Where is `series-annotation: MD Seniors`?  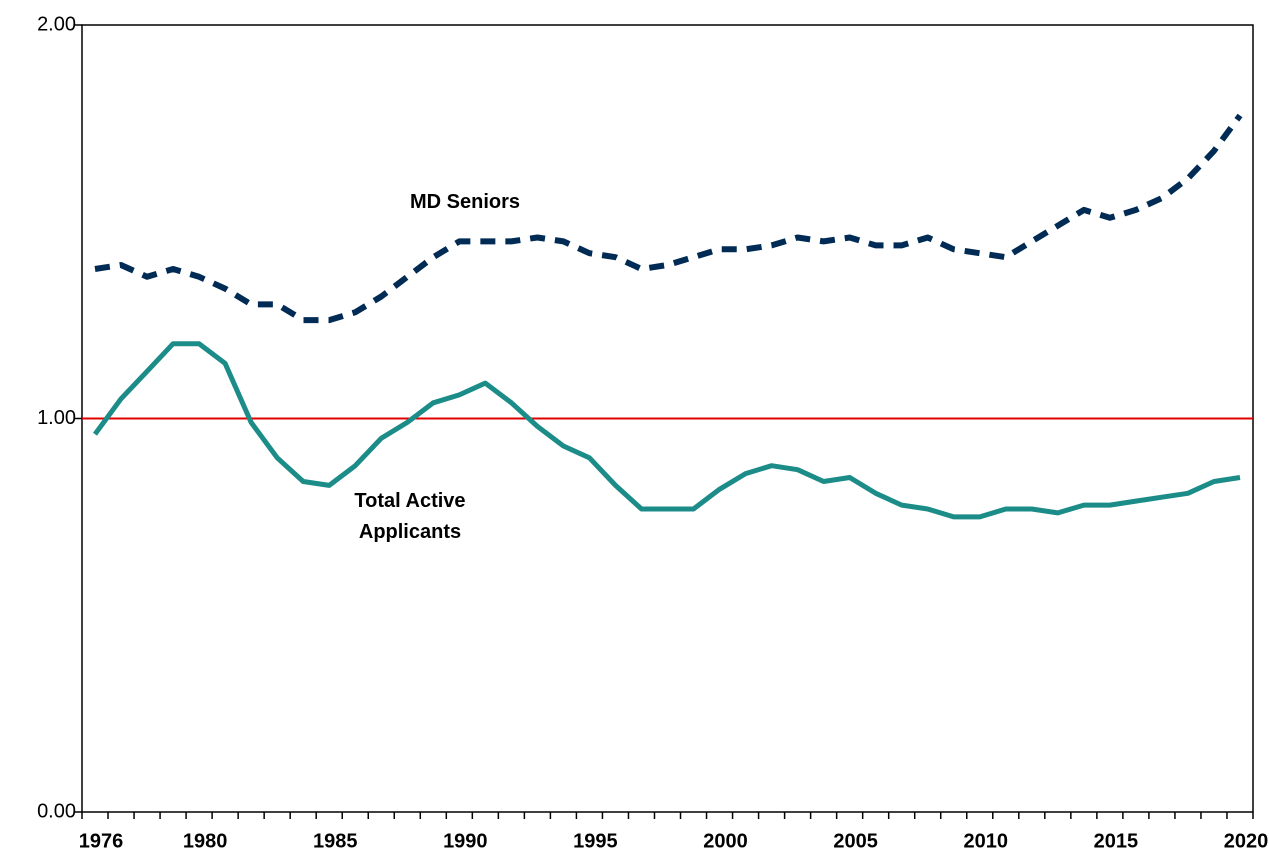 series-annotation: MD Seniors is located at coordinates (465, 202).